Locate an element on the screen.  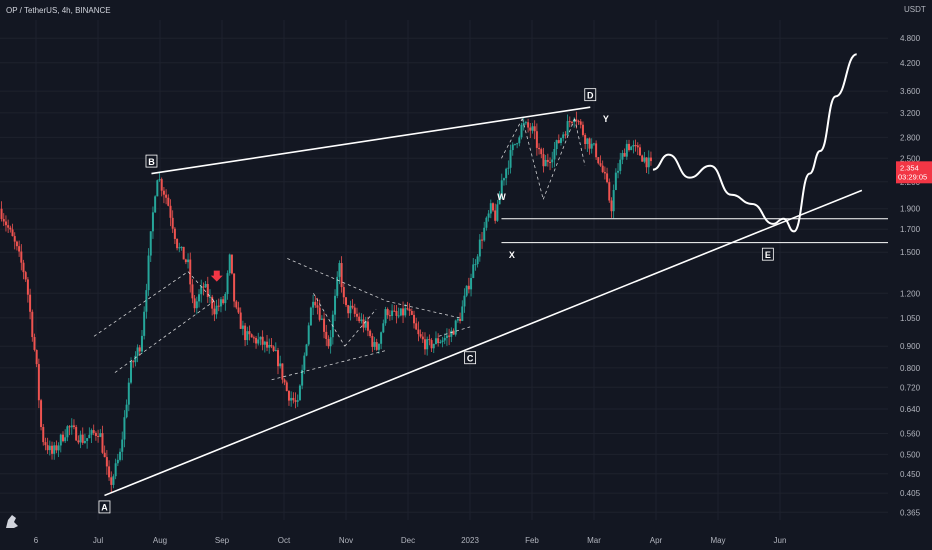
wave-label-B: B is located at coordinates (151, 162).